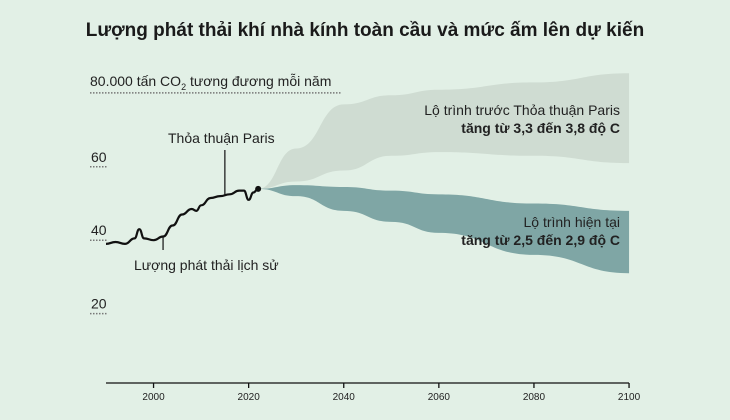 The image size is (730, 420). I want to click on pre-paris-warming: tăng từ 3,3 đến 3,8 độ C, so click(540, 128).